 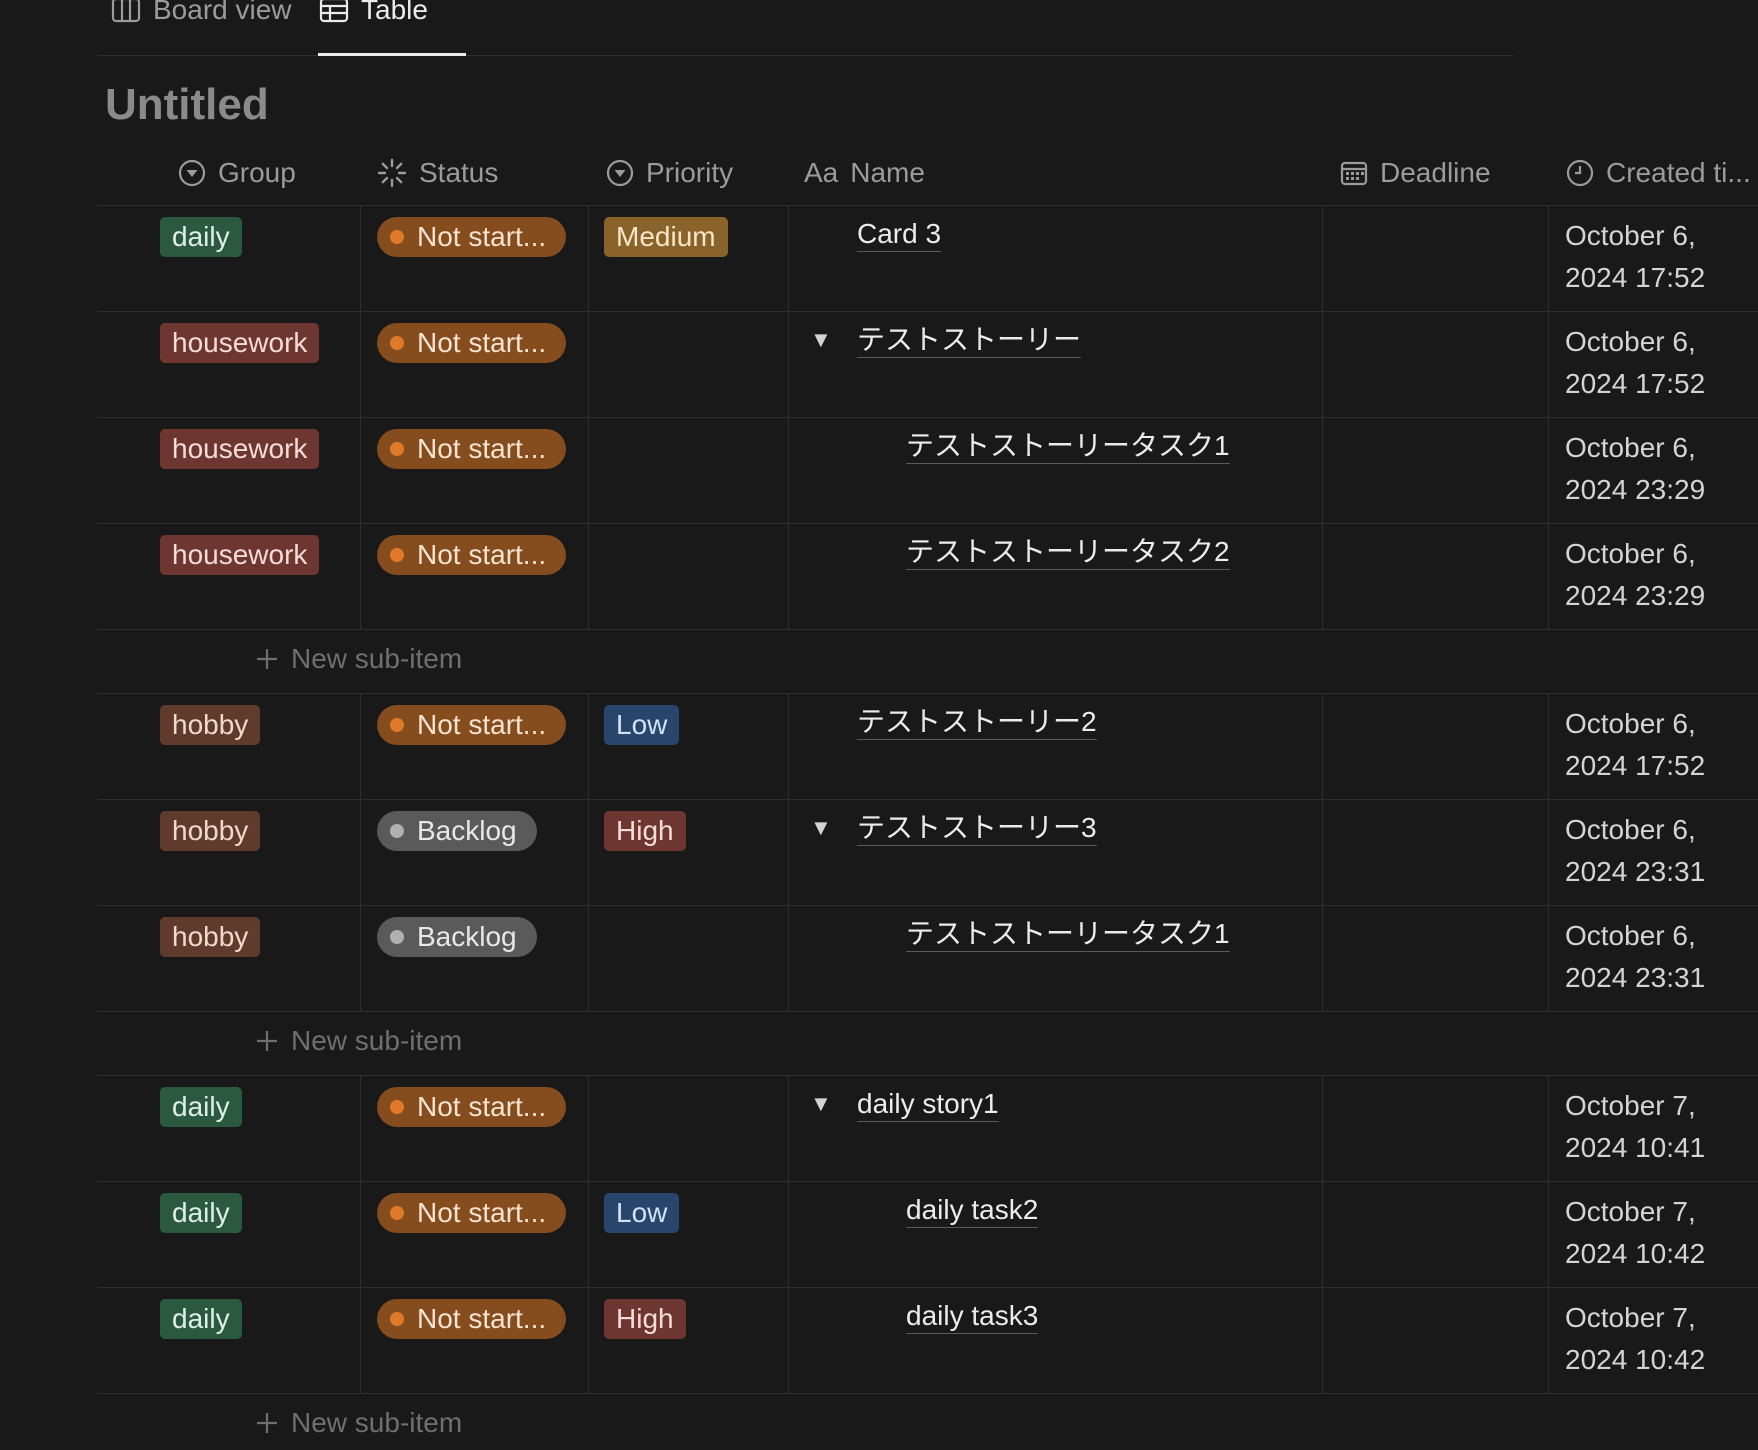 What do you see at coordinates (666, 237) in the screenshot?
I see `priority-tag: Medium` at bounding box center [666, 237].